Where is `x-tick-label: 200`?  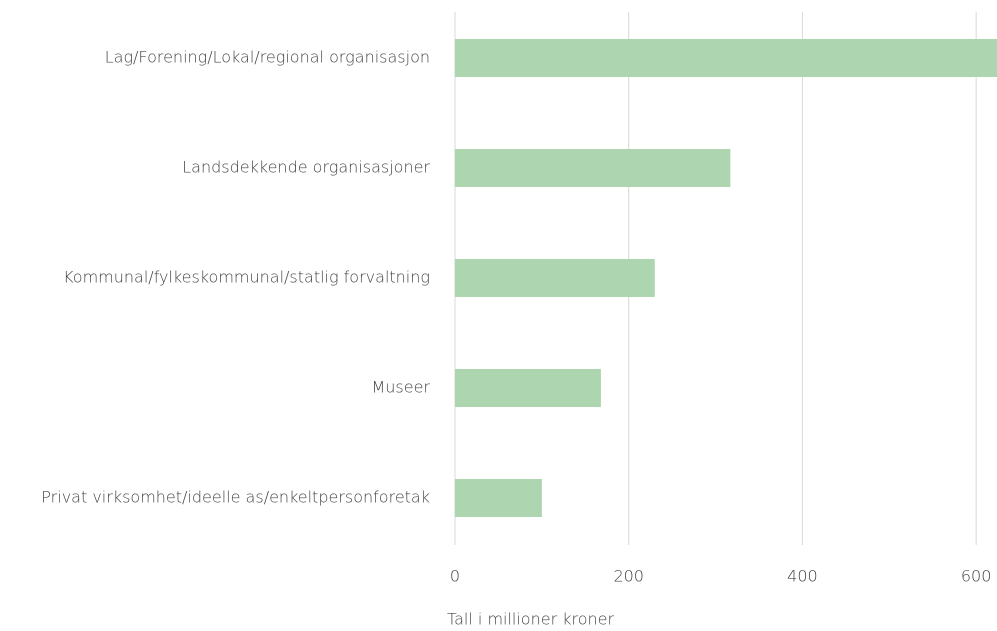 x-tick-label: 200 is located at coordinates (628, 576).